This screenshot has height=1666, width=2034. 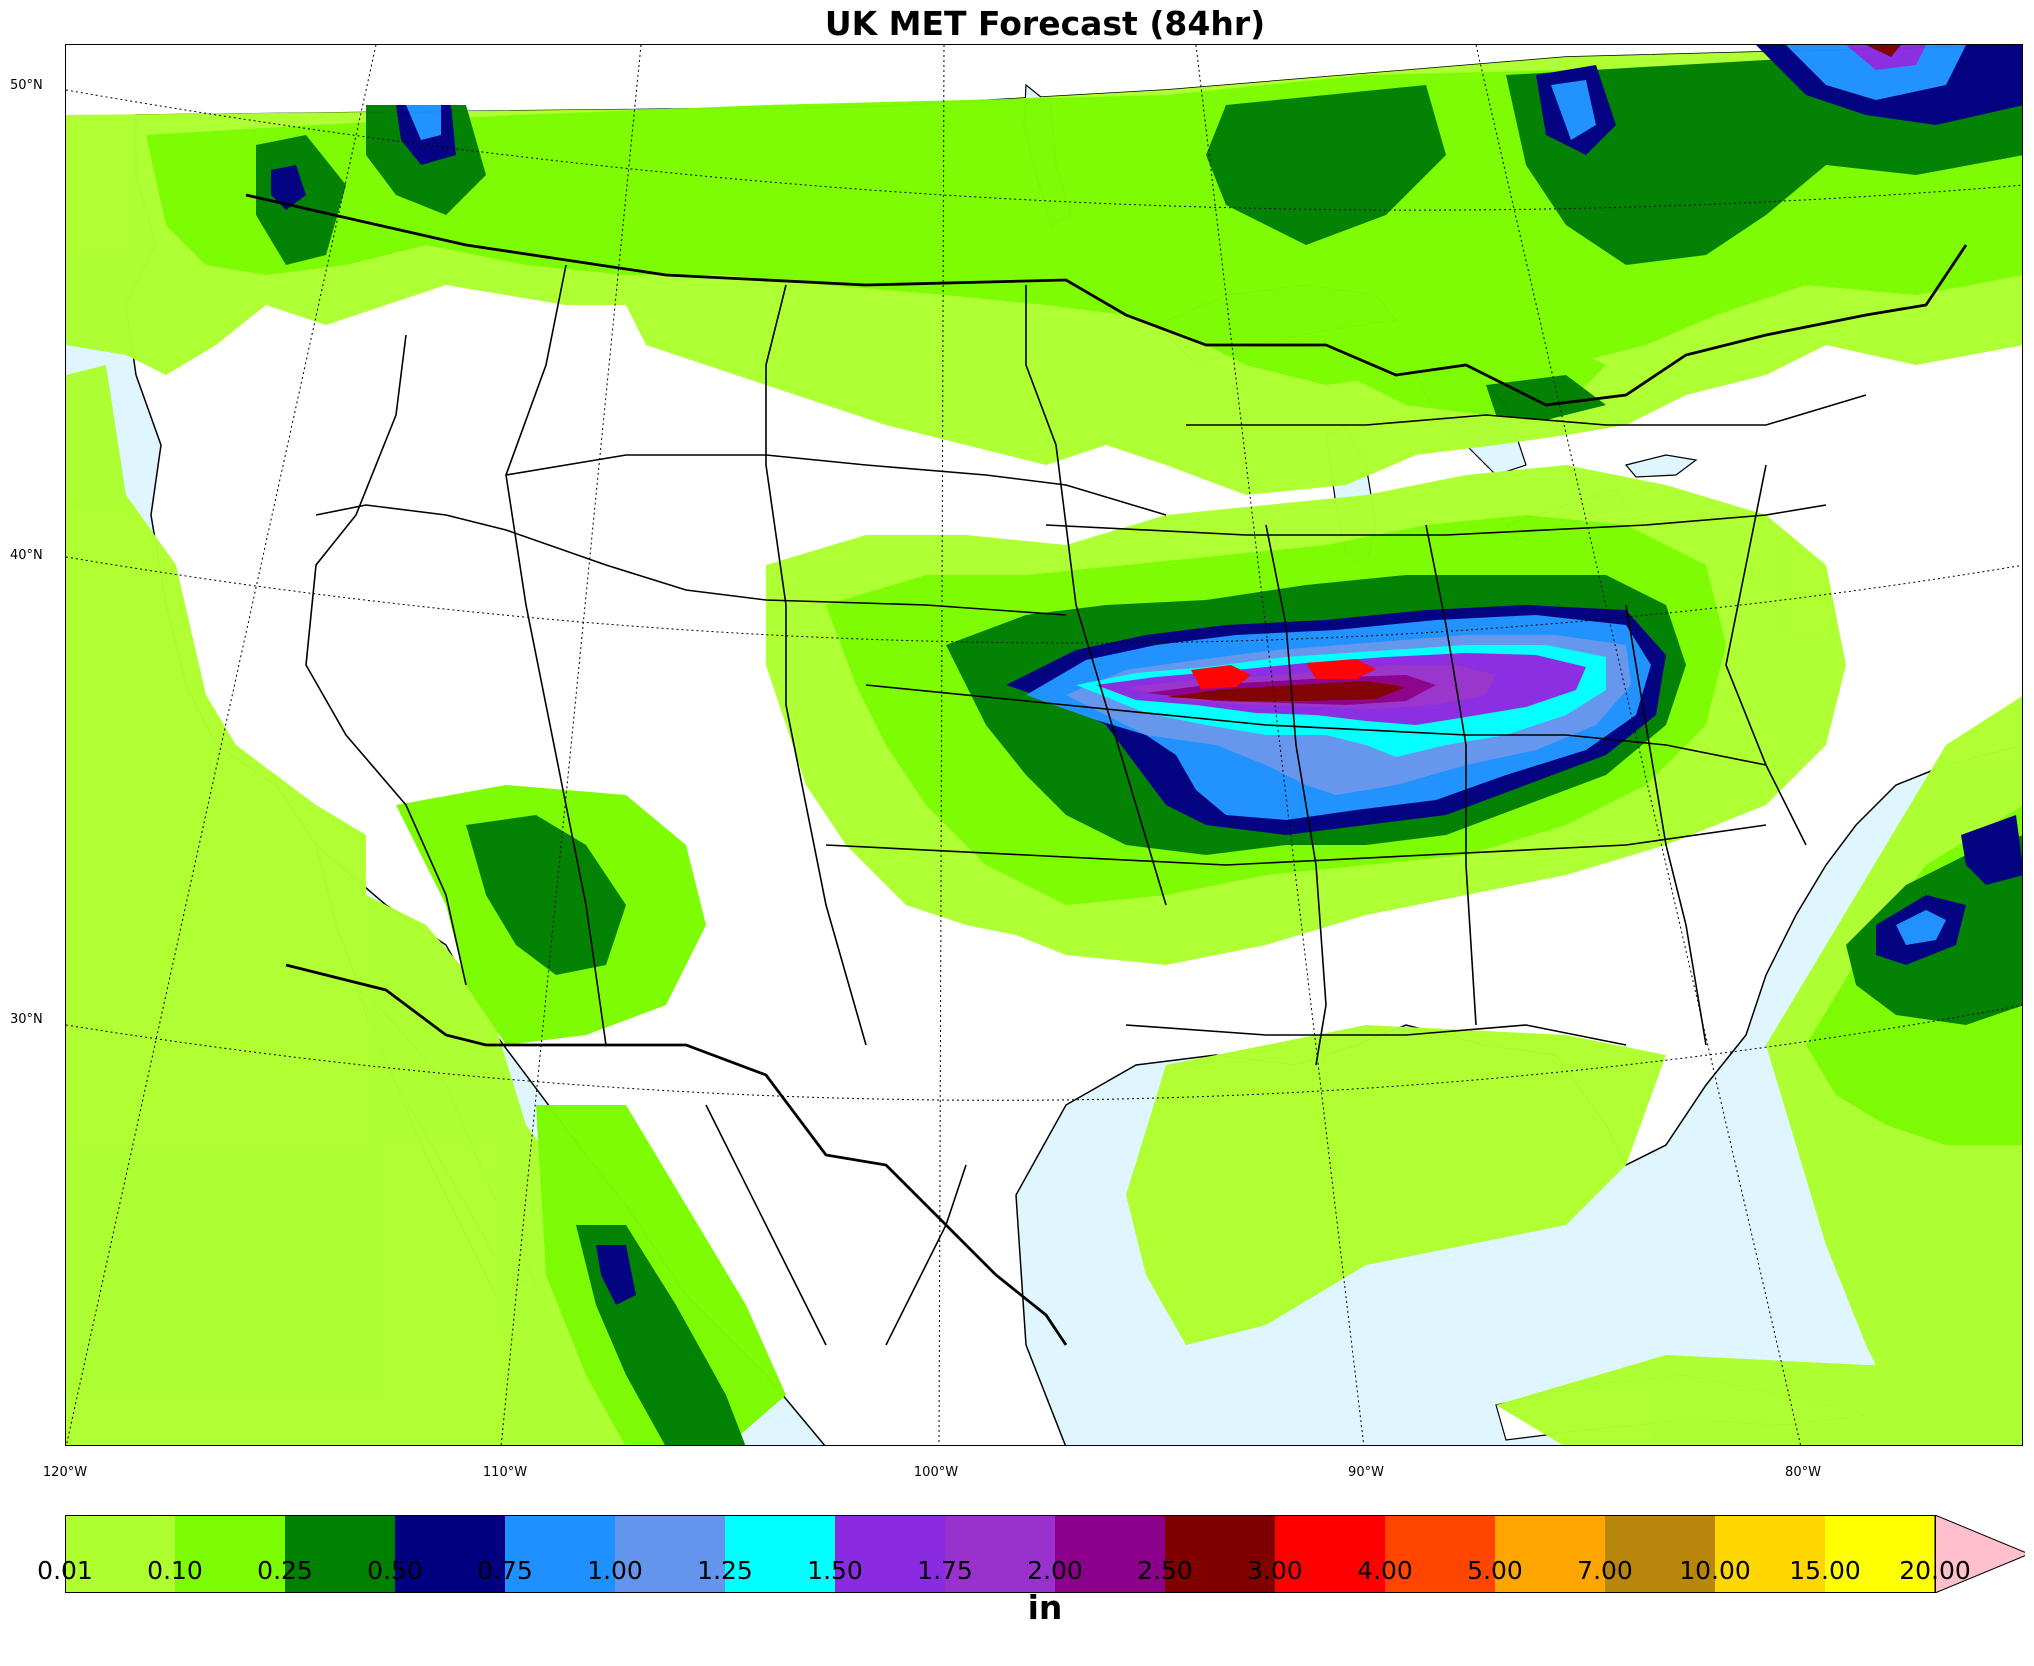 What do you see at coordinates (1044, 1052) in the screenshot?
I see `parallel-30n` at bounding box center [1044, 1052].